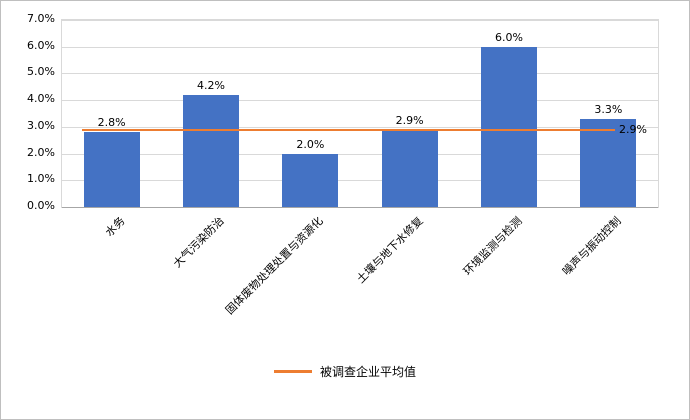 Image resolution: width=690 pixels, height=420 pixels. I want to click on bar-data-label: 4.2%, so click(211, 85).